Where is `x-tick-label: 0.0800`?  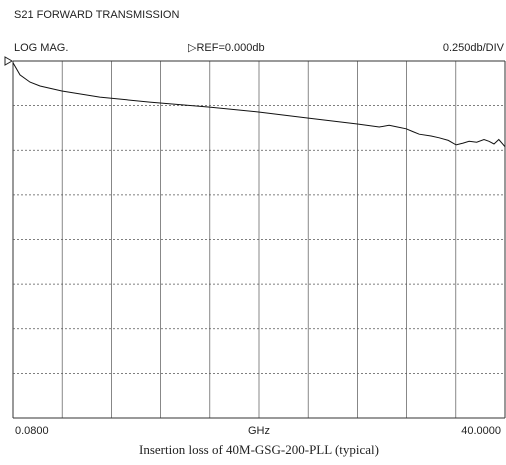
x-tick-label: 0.0800 is located at coordinates (32, 431).